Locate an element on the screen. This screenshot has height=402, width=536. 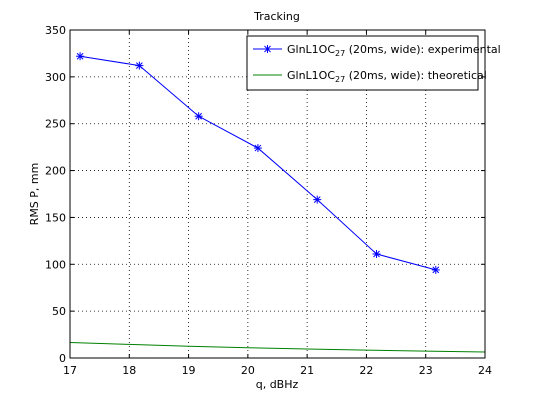
y-tick-label: 150 is located at coordinates (55, 217).